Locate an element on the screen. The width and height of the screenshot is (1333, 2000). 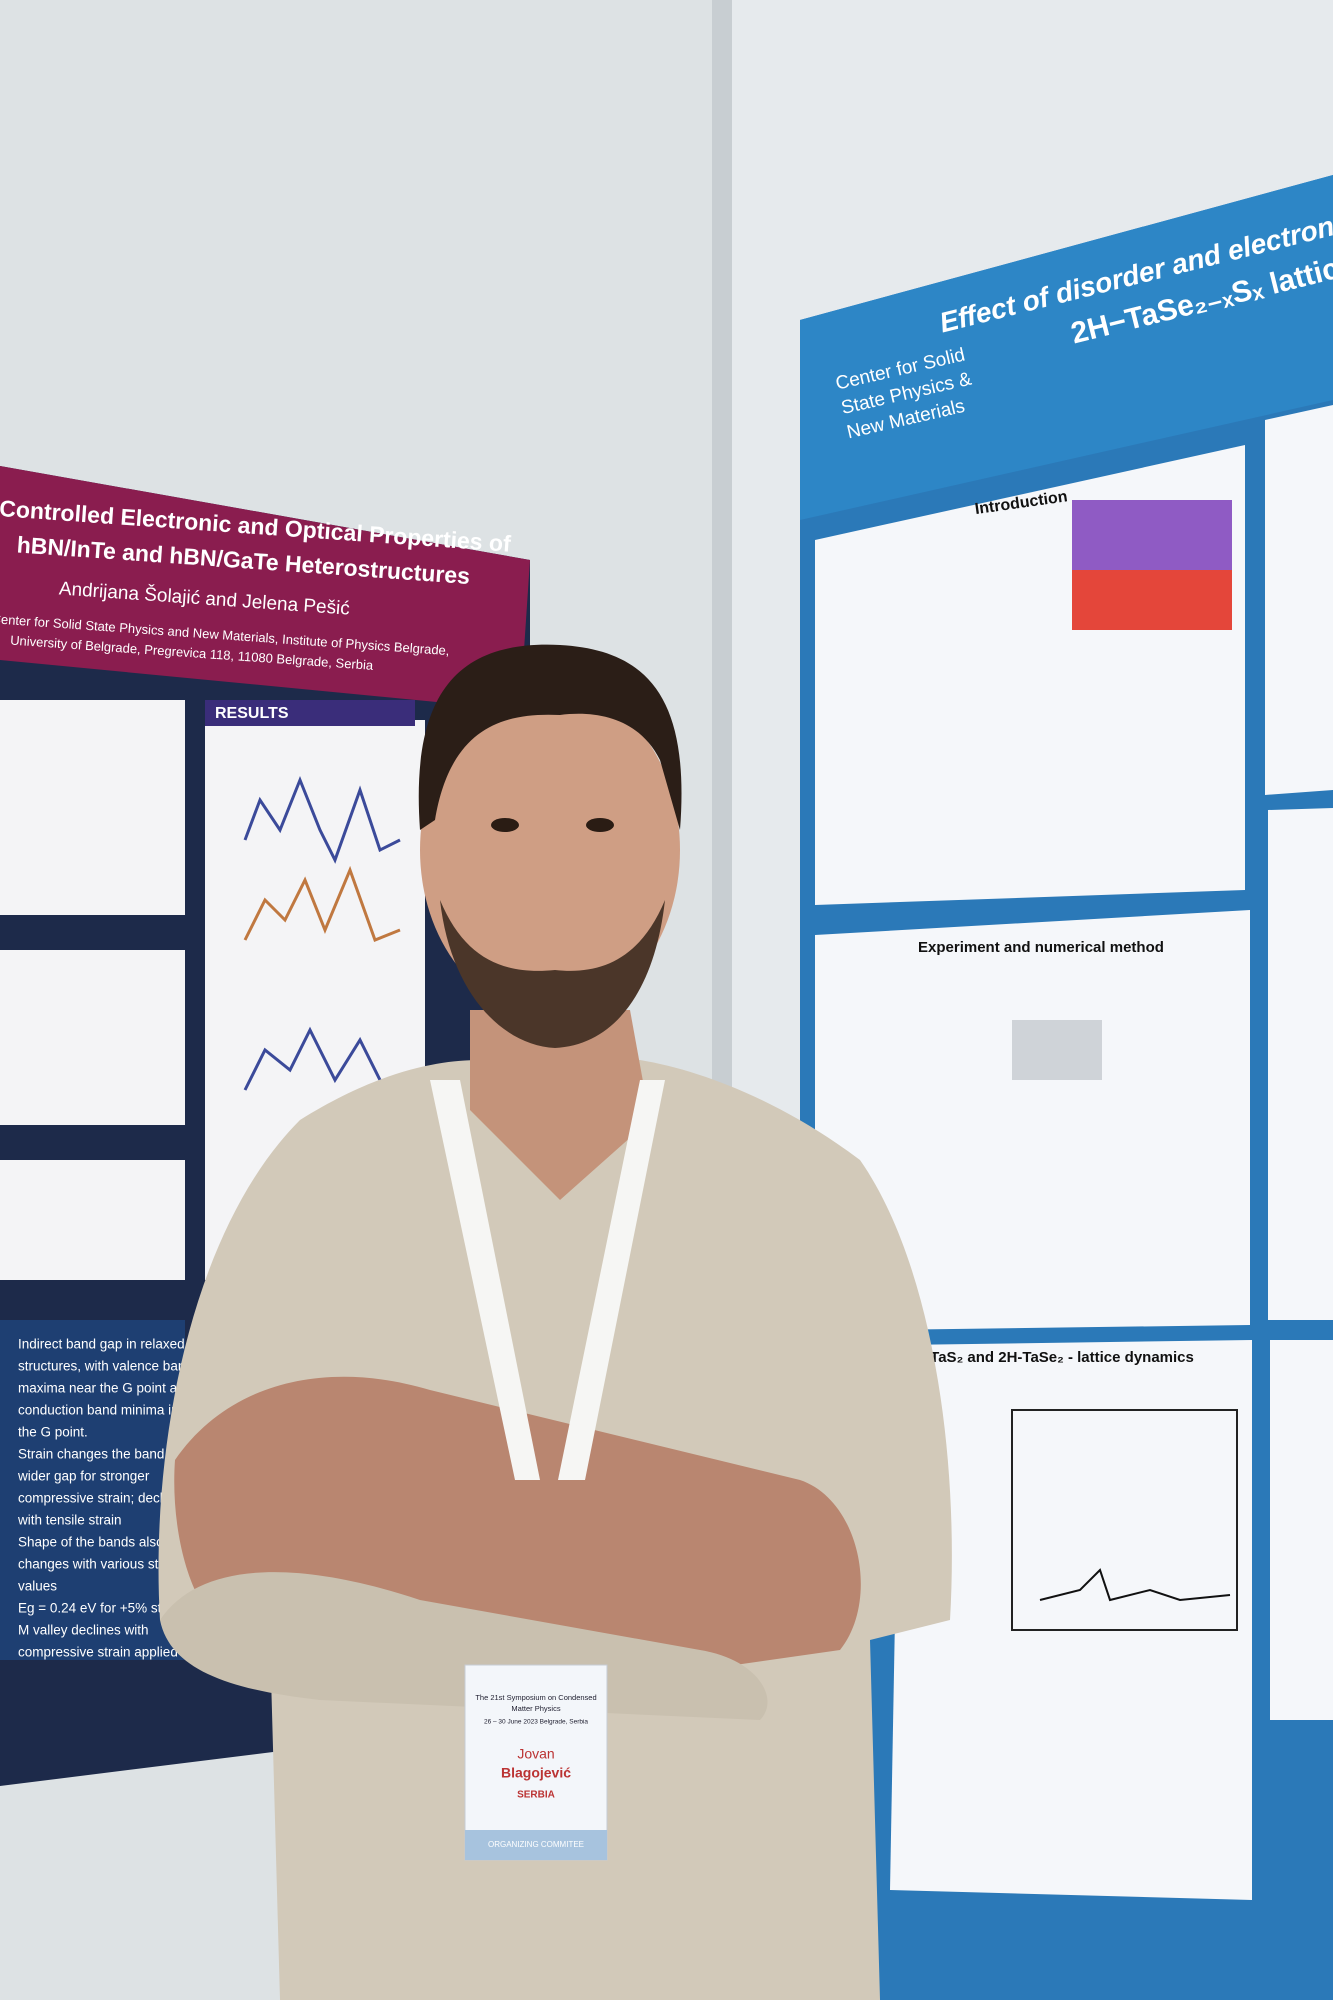
results-bar is located at coordinates (310, 713).